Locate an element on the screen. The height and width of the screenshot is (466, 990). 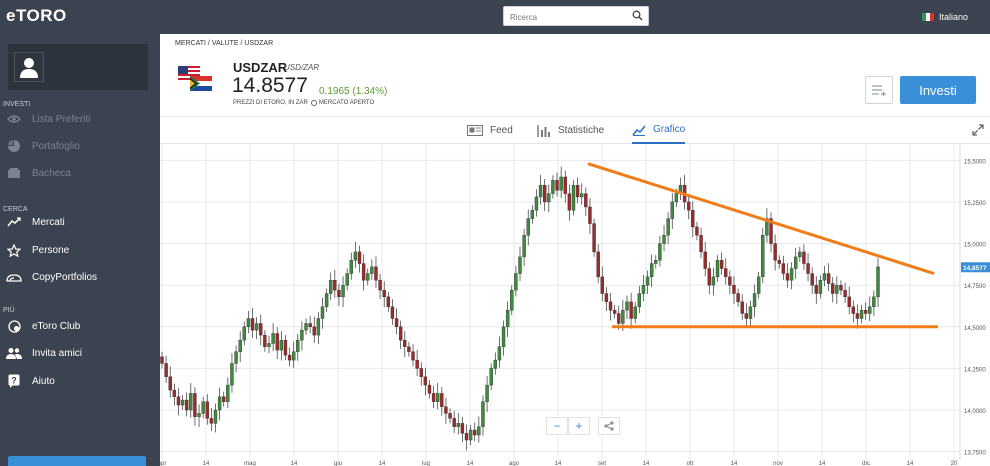
club-icon is located at coordinates (14, 326).